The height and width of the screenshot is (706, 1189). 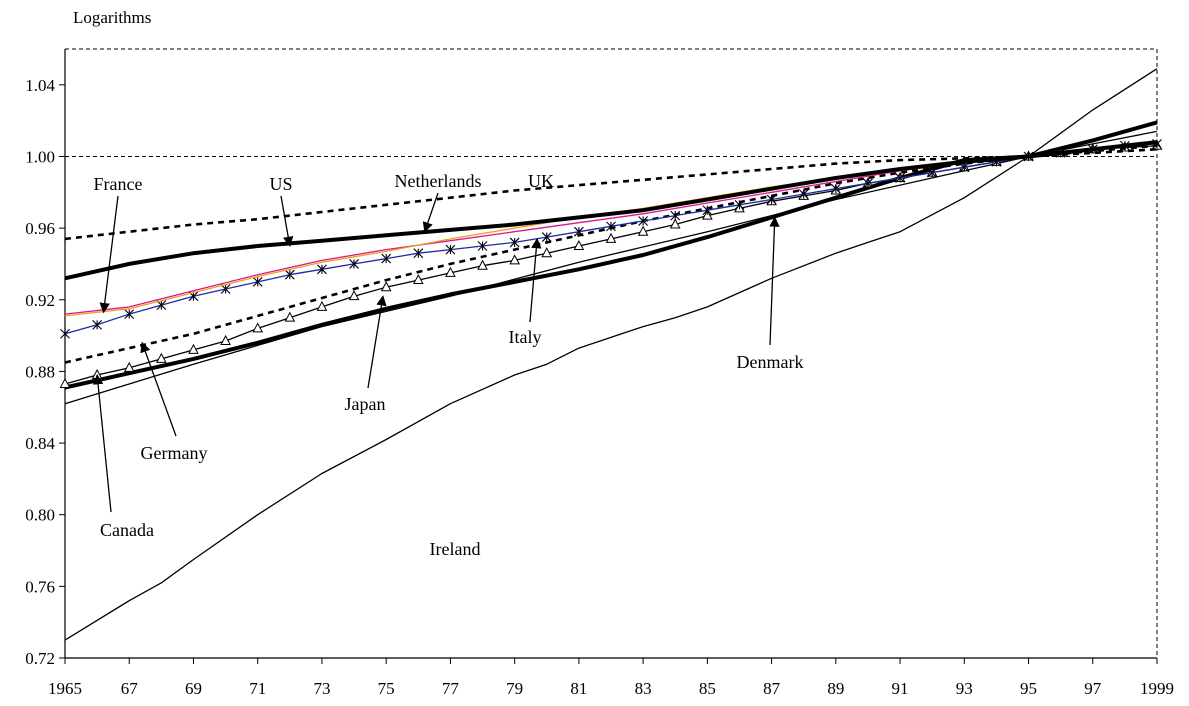 I want to click on x-tick-label: 1965, so click(x=65, y=688).